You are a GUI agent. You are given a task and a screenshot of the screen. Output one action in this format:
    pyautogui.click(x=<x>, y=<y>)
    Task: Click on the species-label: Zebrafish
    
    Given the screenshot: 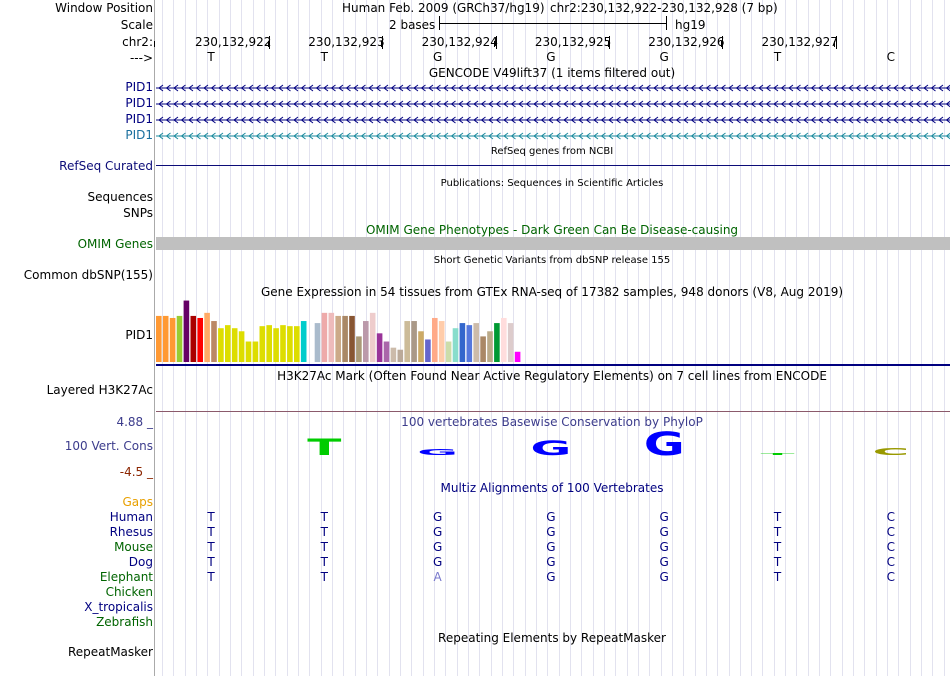 What is the action you would take?
    pyautogui.click(x=124, y=622)
    